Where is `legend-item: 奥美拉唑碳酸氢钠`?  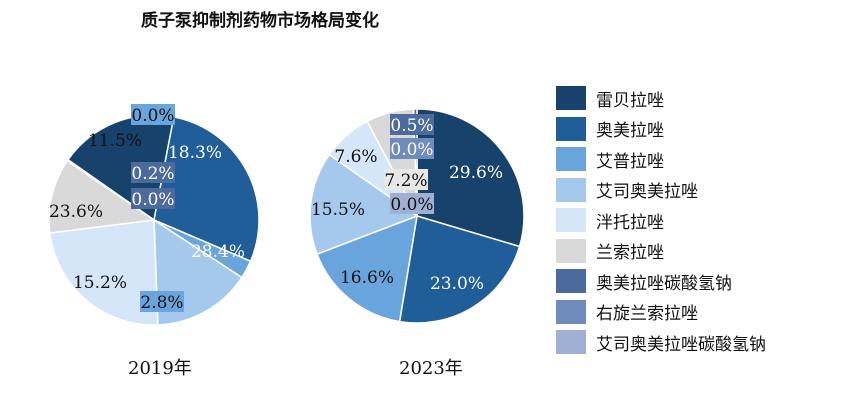
legend-item: 奥美拉唑碳酸氢钠 is located at coordinates (661, 281).